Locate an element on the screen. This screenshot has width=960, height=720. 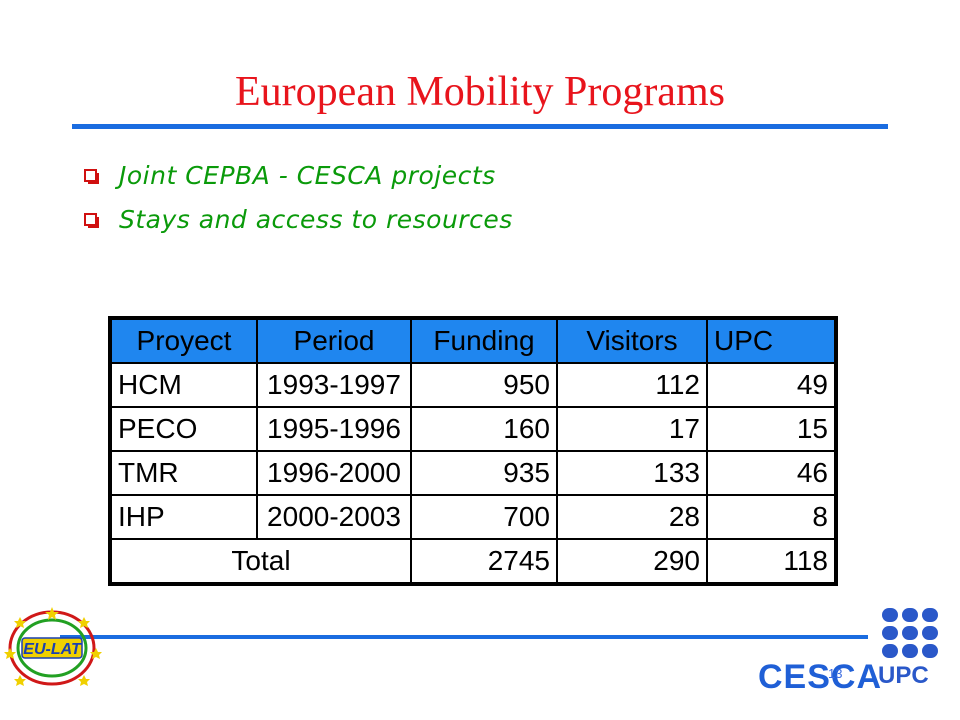
cell-period: 1995-1996 is located at coordinates (334, 429).